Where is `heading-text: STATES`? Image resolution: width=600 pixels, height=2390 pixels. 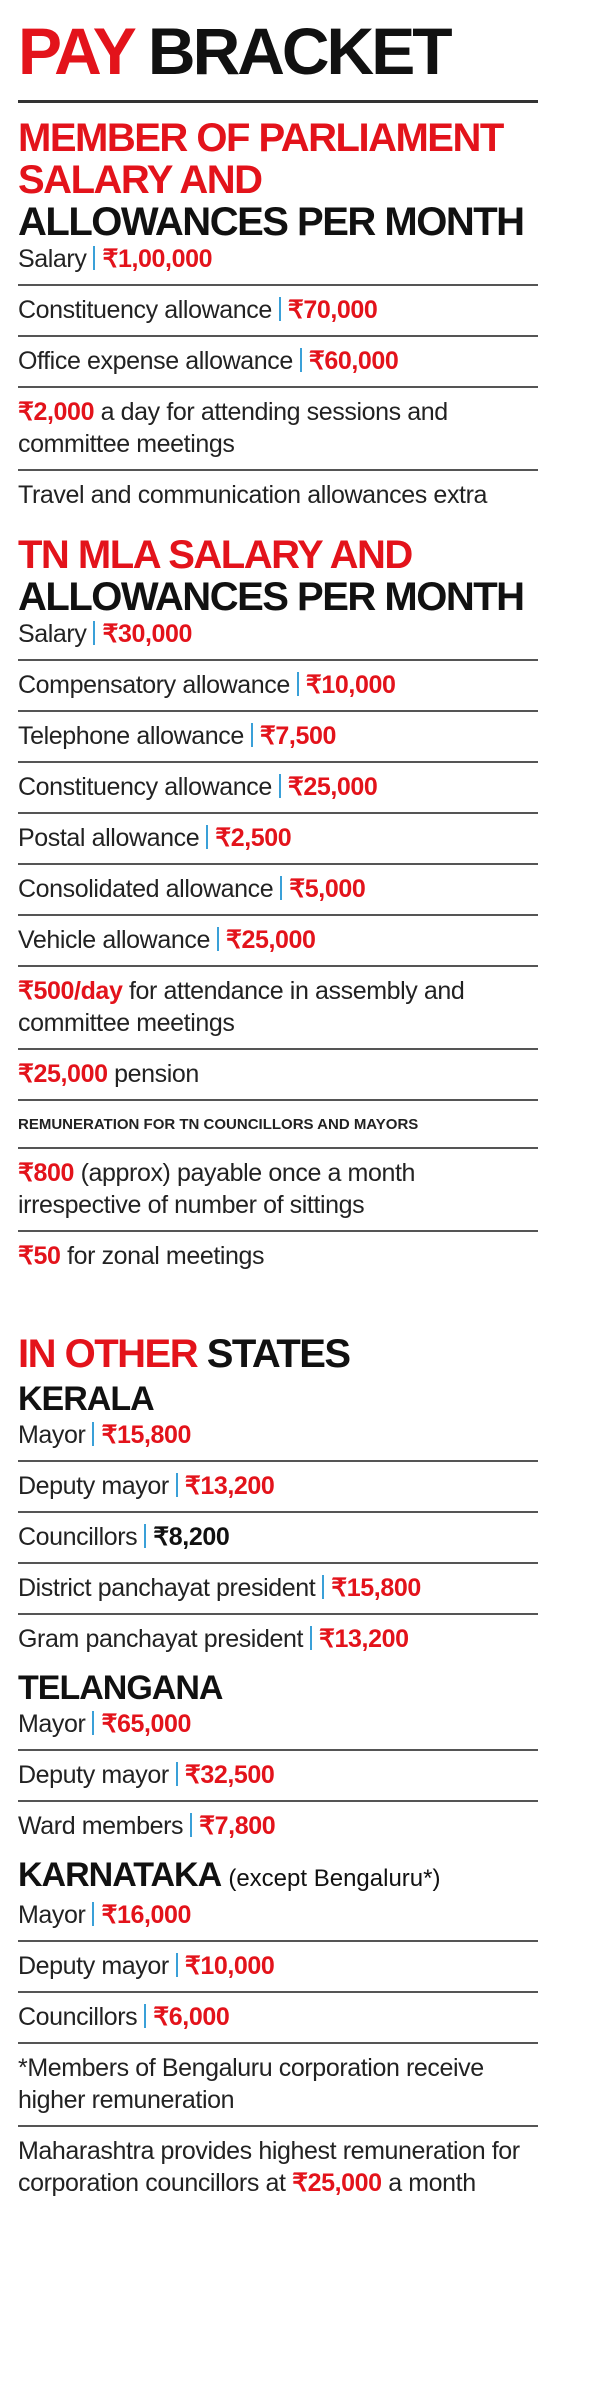
heading-text: STATES is located at coordinates (278, 1354).